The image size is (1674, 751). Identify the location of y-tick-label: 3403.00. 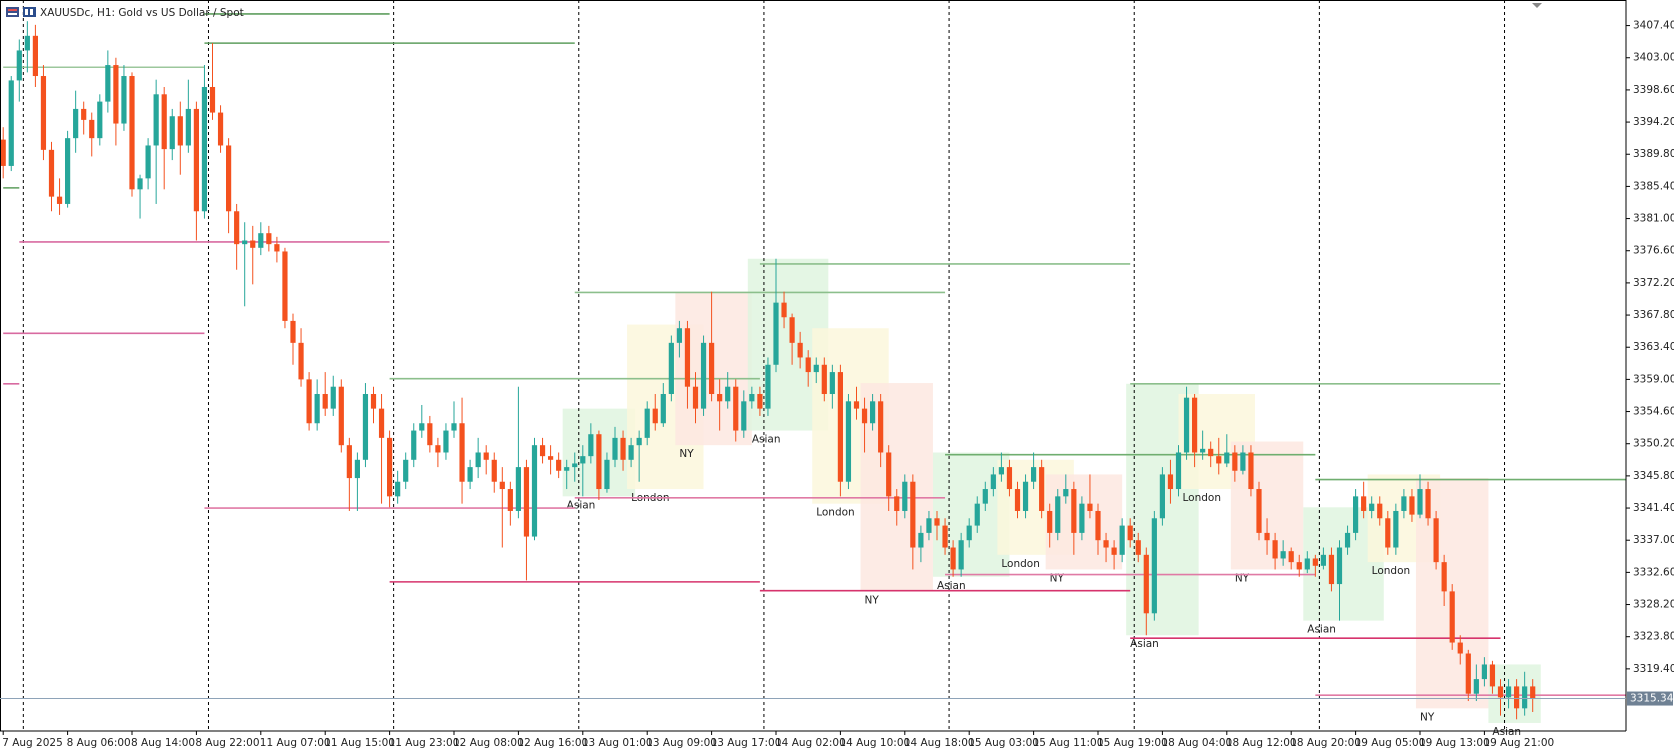
(1653, 58).